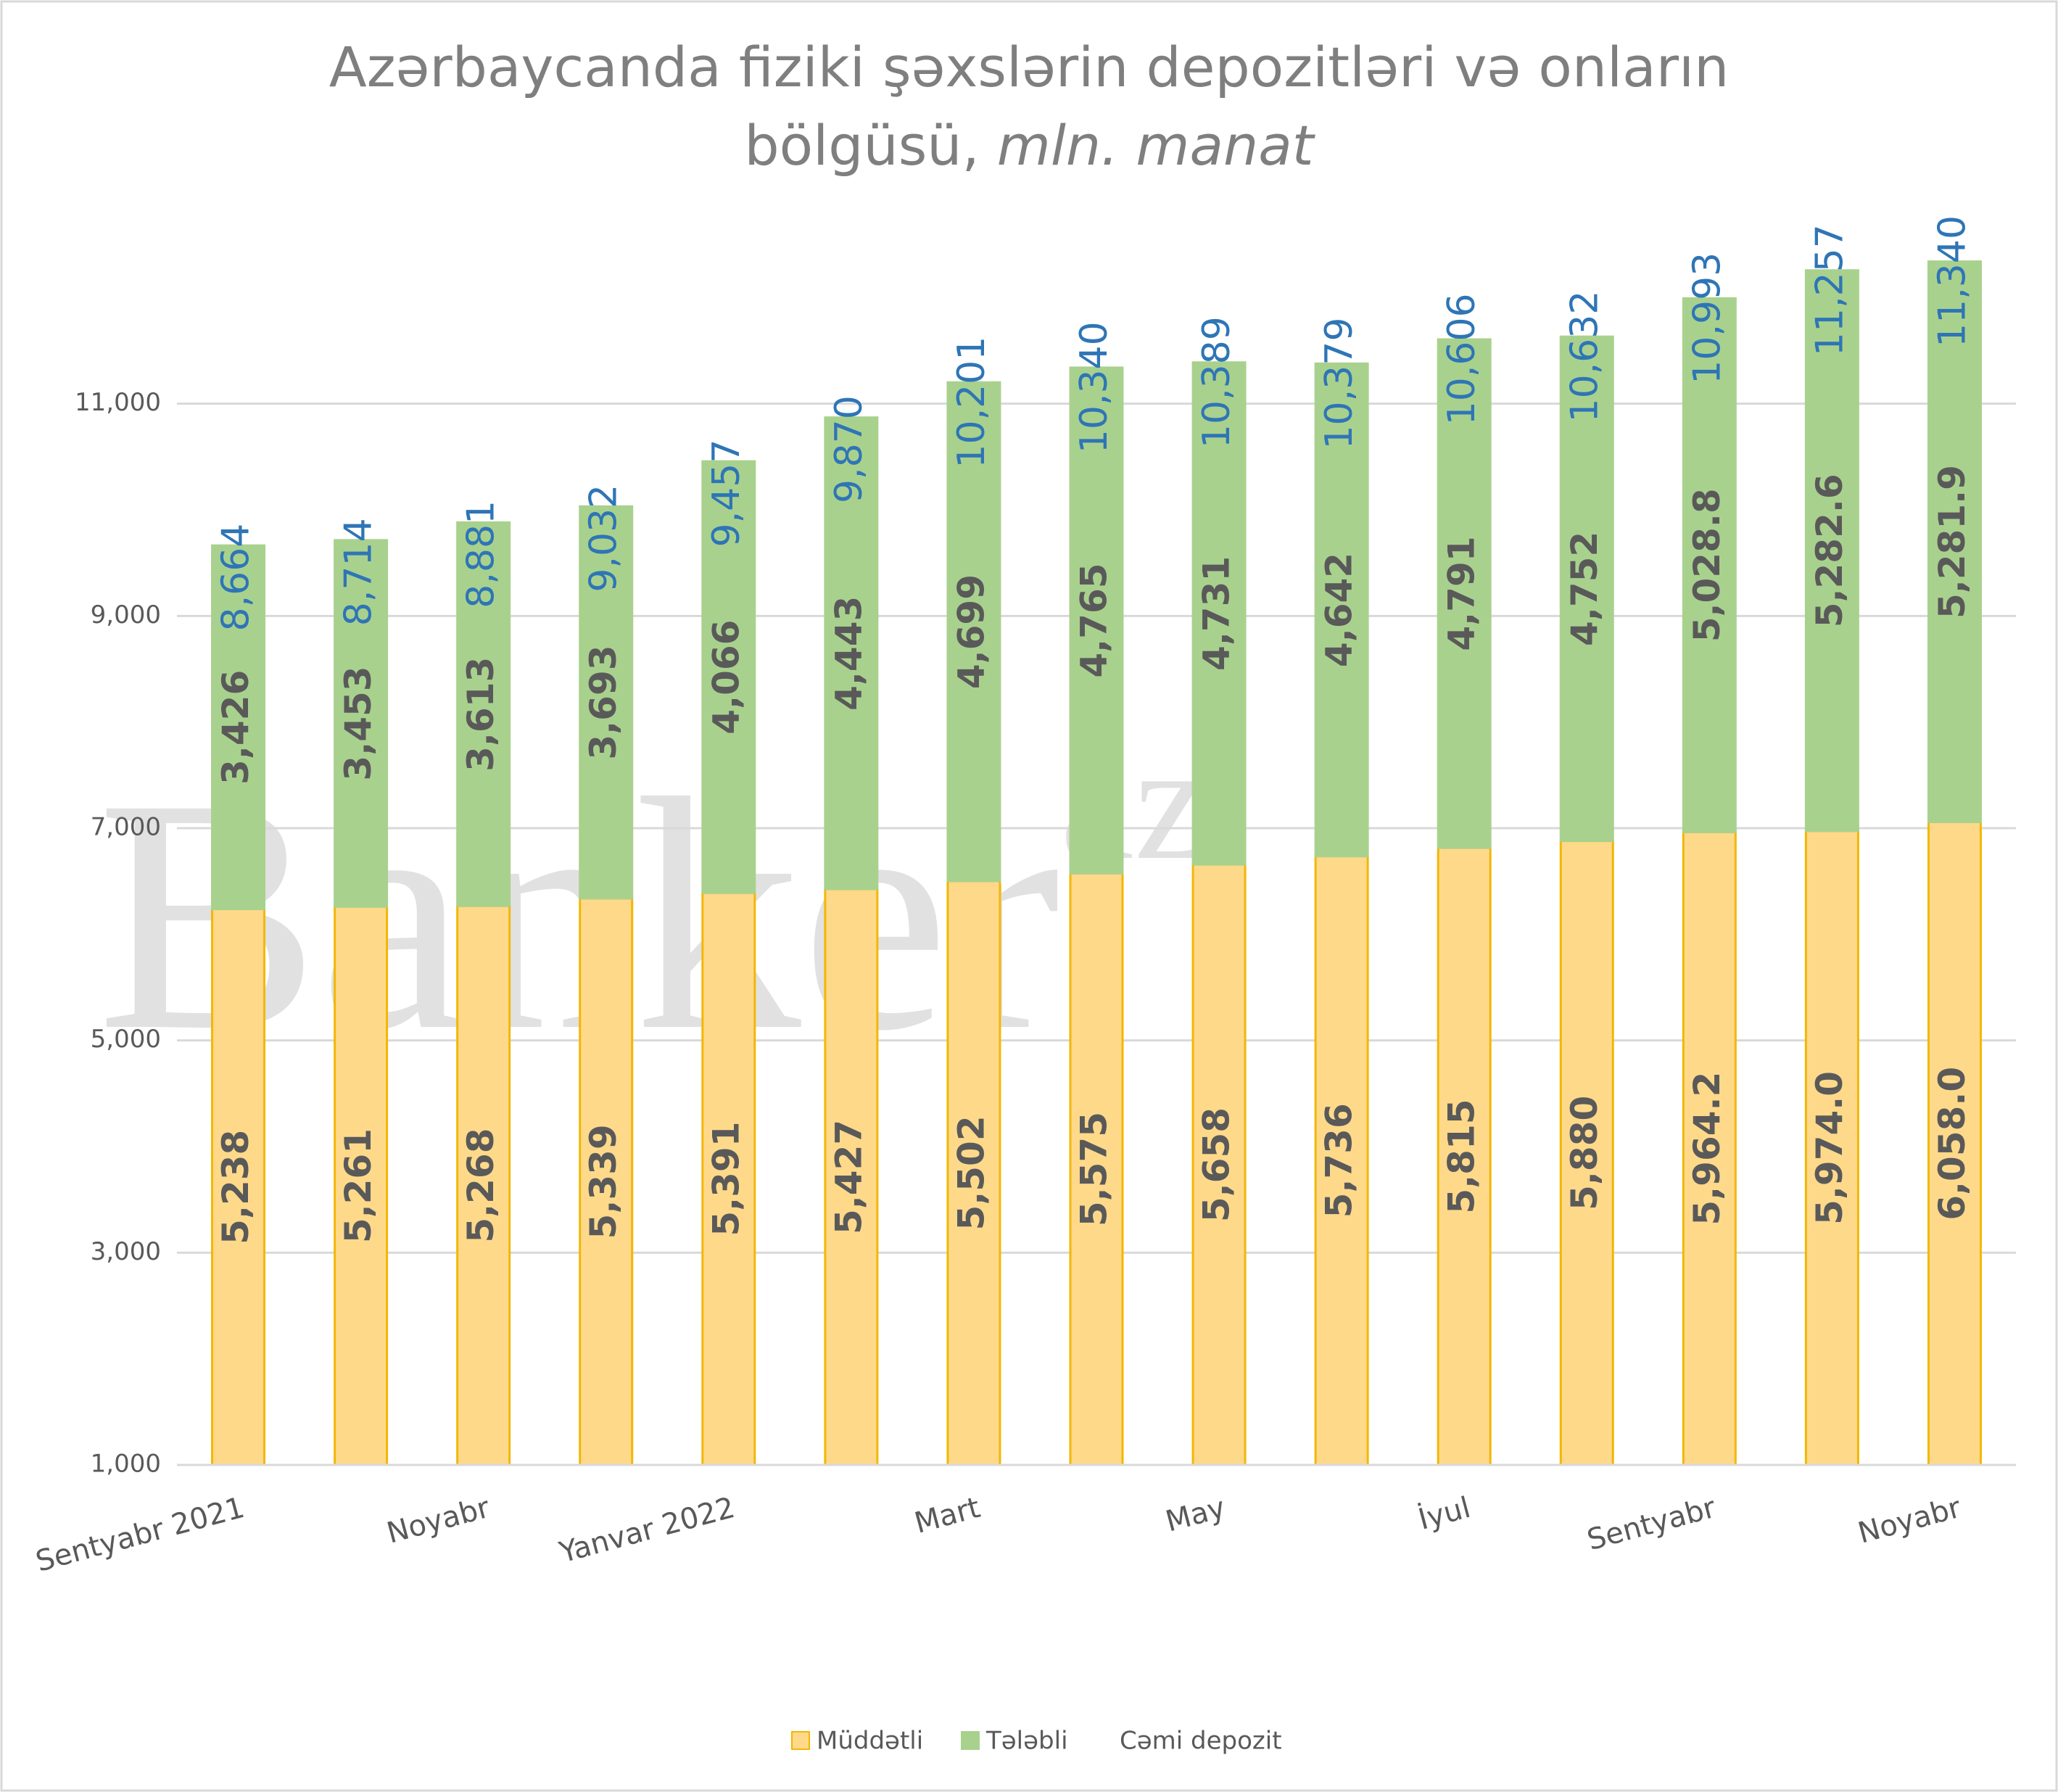 The image size is (2058, 1792). What do you see at coordinates (481, 554) in the screenshot?
I see `total-value-label: 8,881` at bounding box center [481, 554].